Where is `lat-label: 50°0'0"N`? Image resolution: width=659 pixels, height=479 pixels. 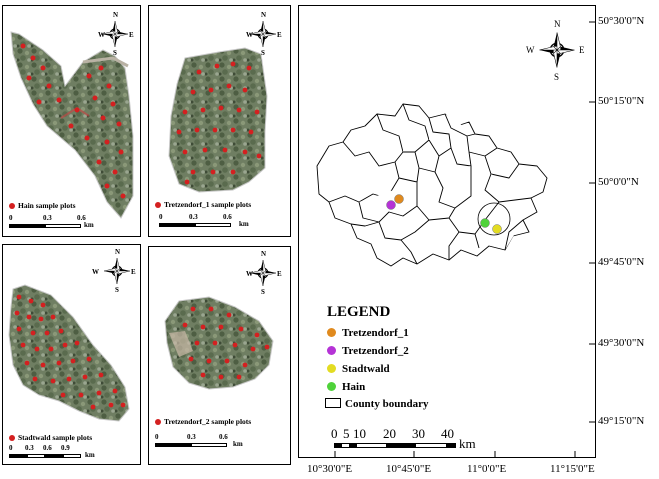 lat-label: 50°0'0"N is located at coordinates (618, 182).